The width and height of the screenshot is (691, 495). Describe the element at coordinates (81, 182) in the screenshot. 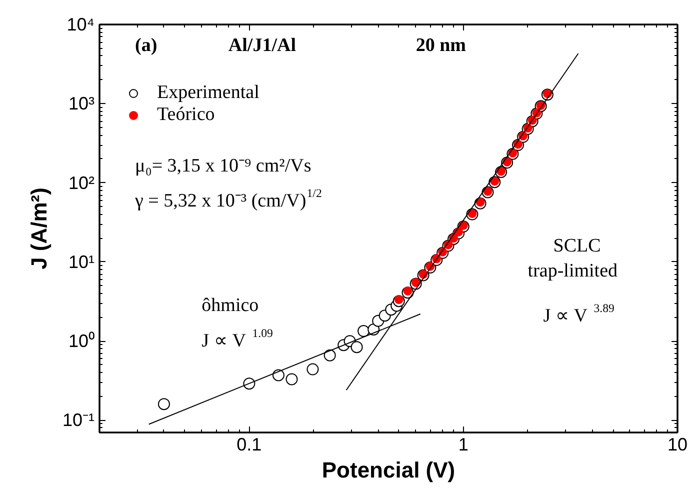

I see `y-tick-label: 10²` at that location.